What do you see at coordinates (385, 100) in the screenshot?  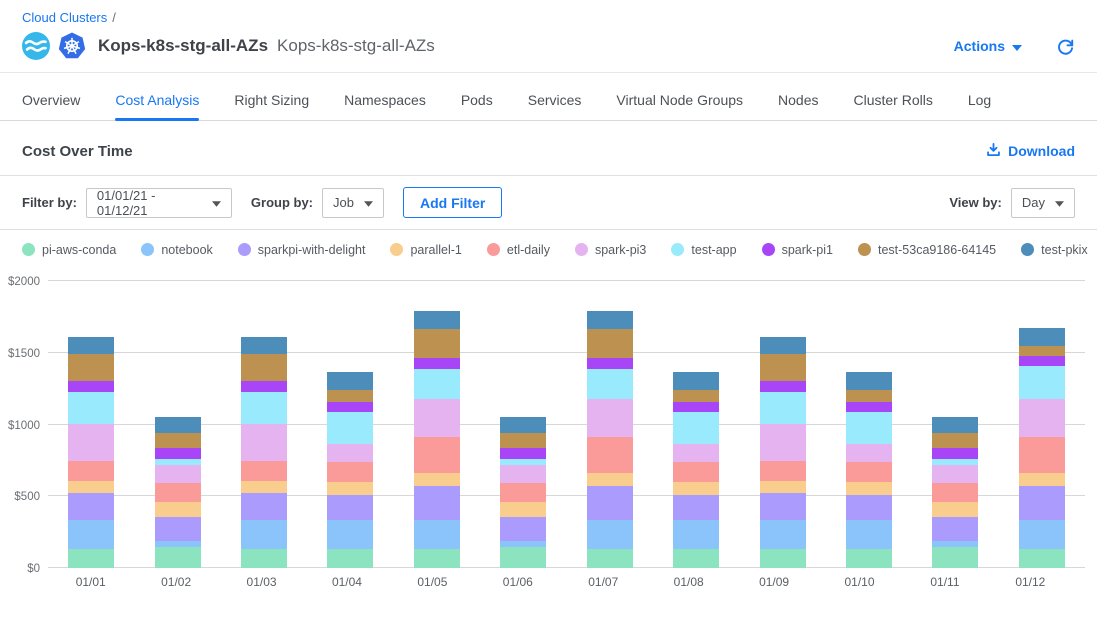 I see `tab-namespaces: Namespaces` at bounding box center [385, 100].